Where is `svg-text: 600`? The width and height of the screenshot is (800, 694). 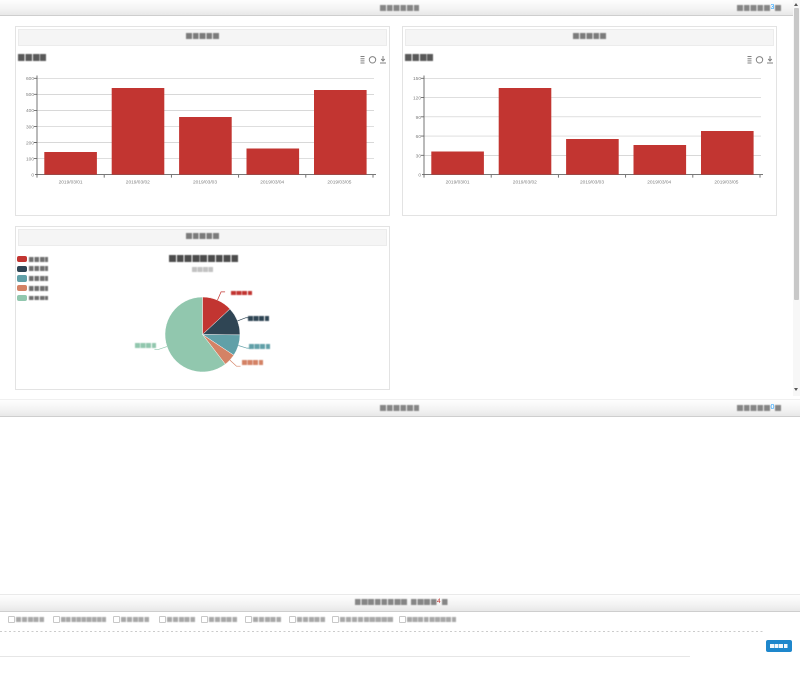
svg-text: 600 is located at coordinates (29, 79).